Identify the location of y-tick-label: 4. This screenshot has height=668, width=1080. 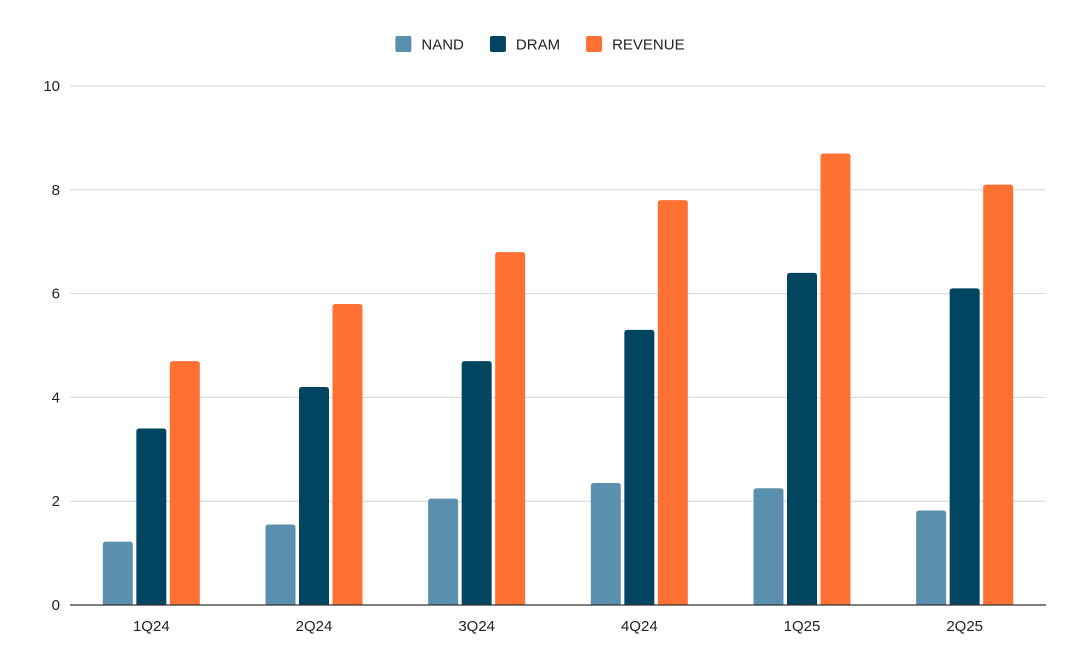
(56, 397).